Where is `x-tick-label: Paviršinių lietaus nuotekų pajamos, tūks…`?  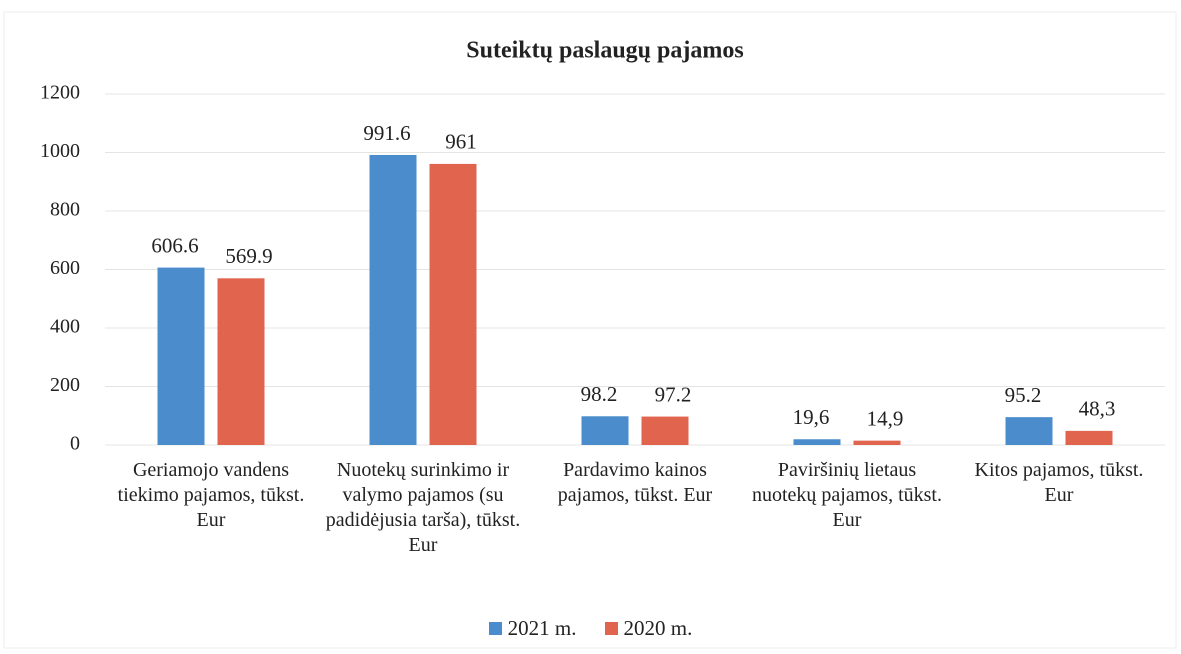
x-tick-label: Paviršinių lietaus nuotekų pajamos, tūks… is located at coordinates (847, 495).